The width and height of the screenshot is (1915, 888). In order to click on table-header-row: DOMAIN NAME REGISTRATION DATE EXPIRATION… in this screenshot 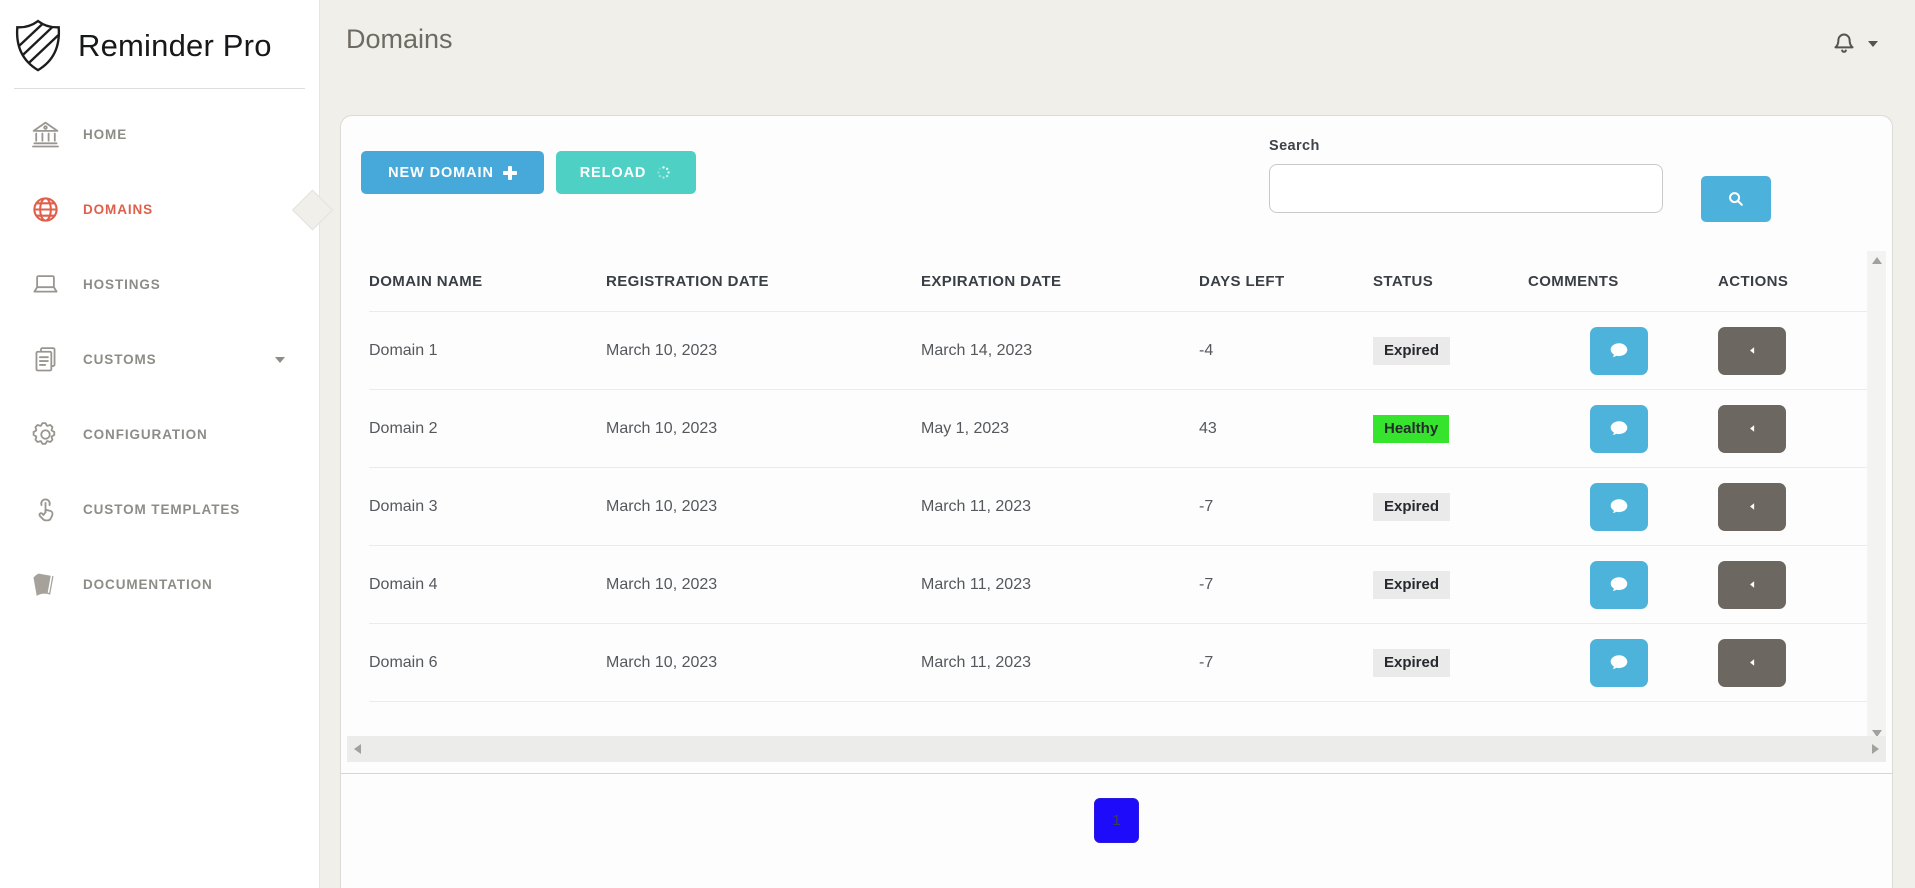, I will do `click(1119, 281)`.